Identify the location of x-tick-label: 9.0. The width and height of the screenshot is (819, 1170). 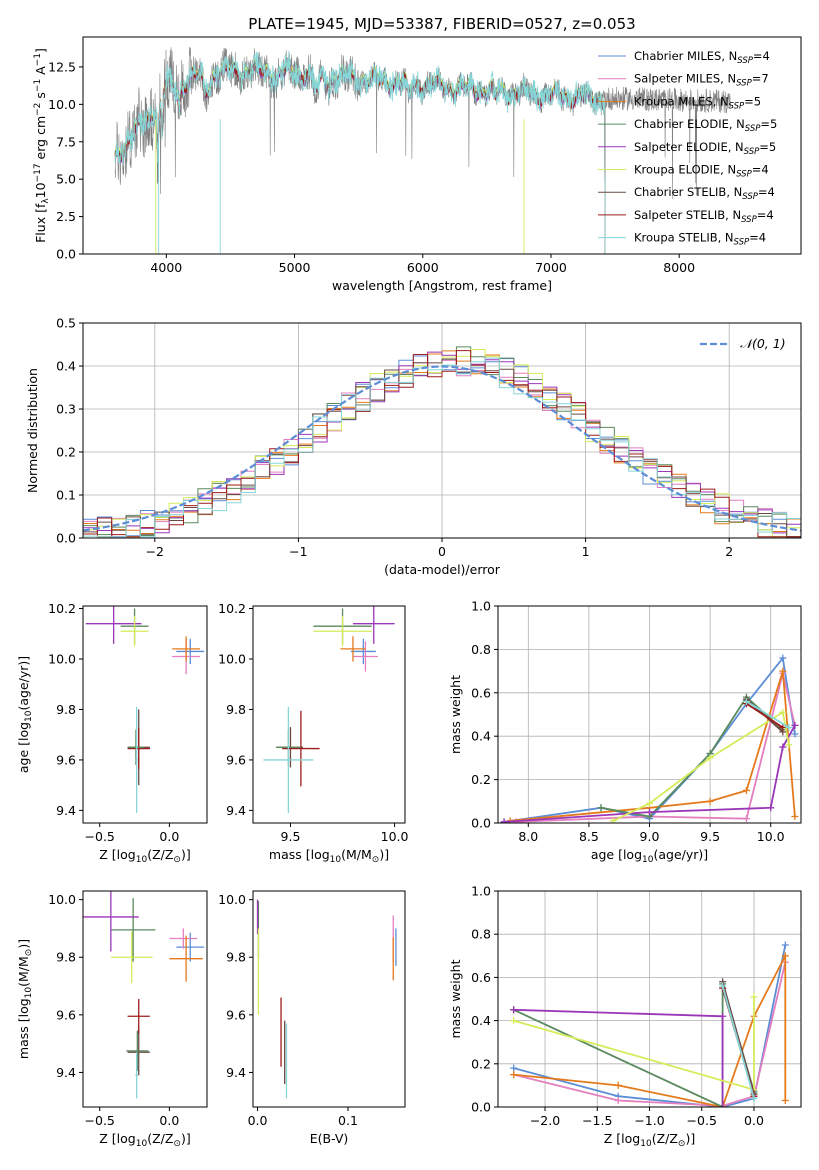
(650, 836).